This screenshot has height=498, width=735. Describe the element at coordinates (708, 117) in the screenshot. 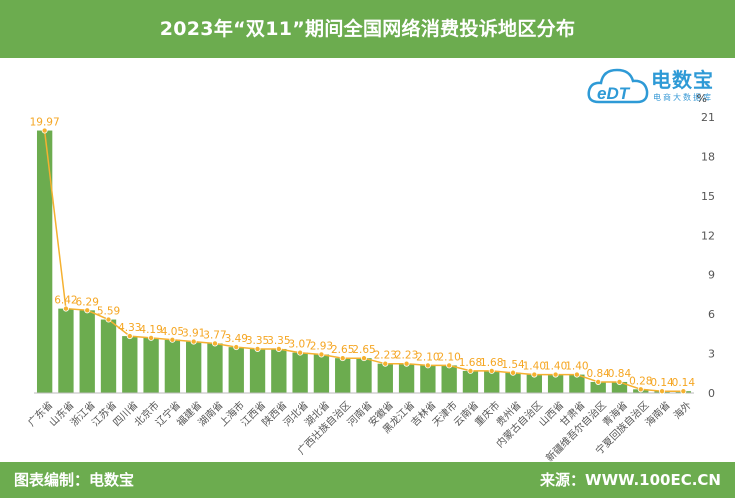

I see `y-tick-label: 21` at that location.